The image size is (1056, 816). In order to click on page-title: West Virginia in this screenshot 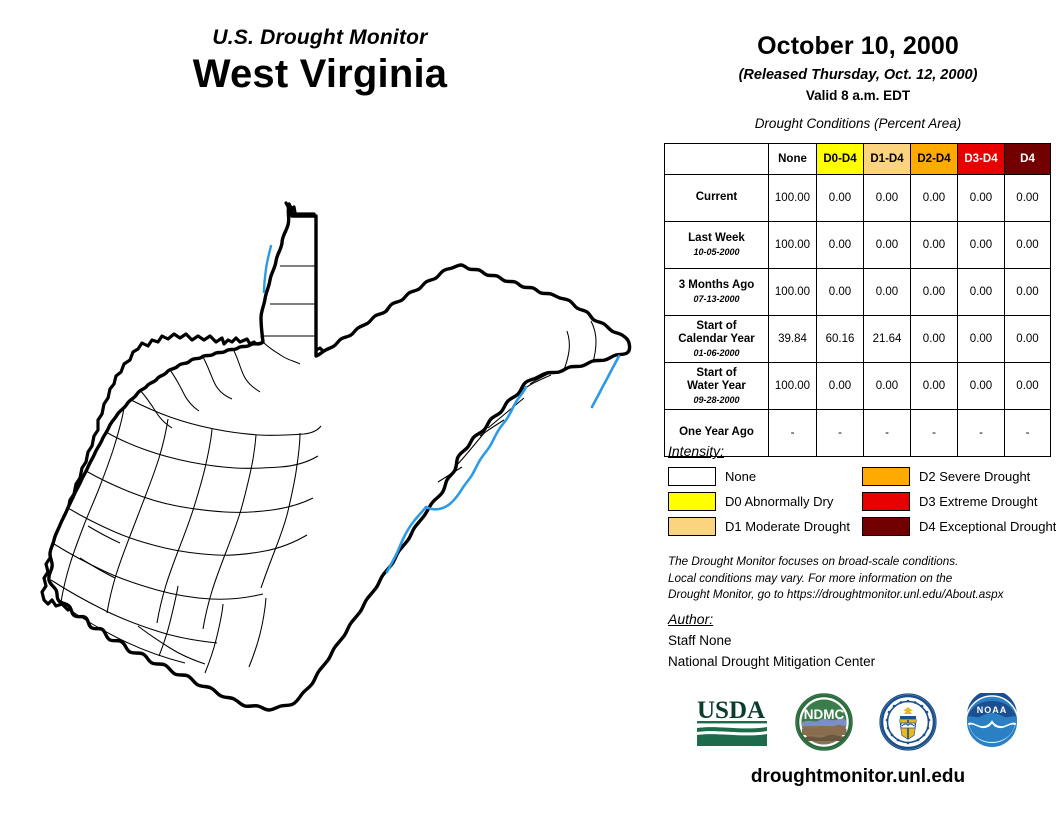, I will do `click(320, 74)`.